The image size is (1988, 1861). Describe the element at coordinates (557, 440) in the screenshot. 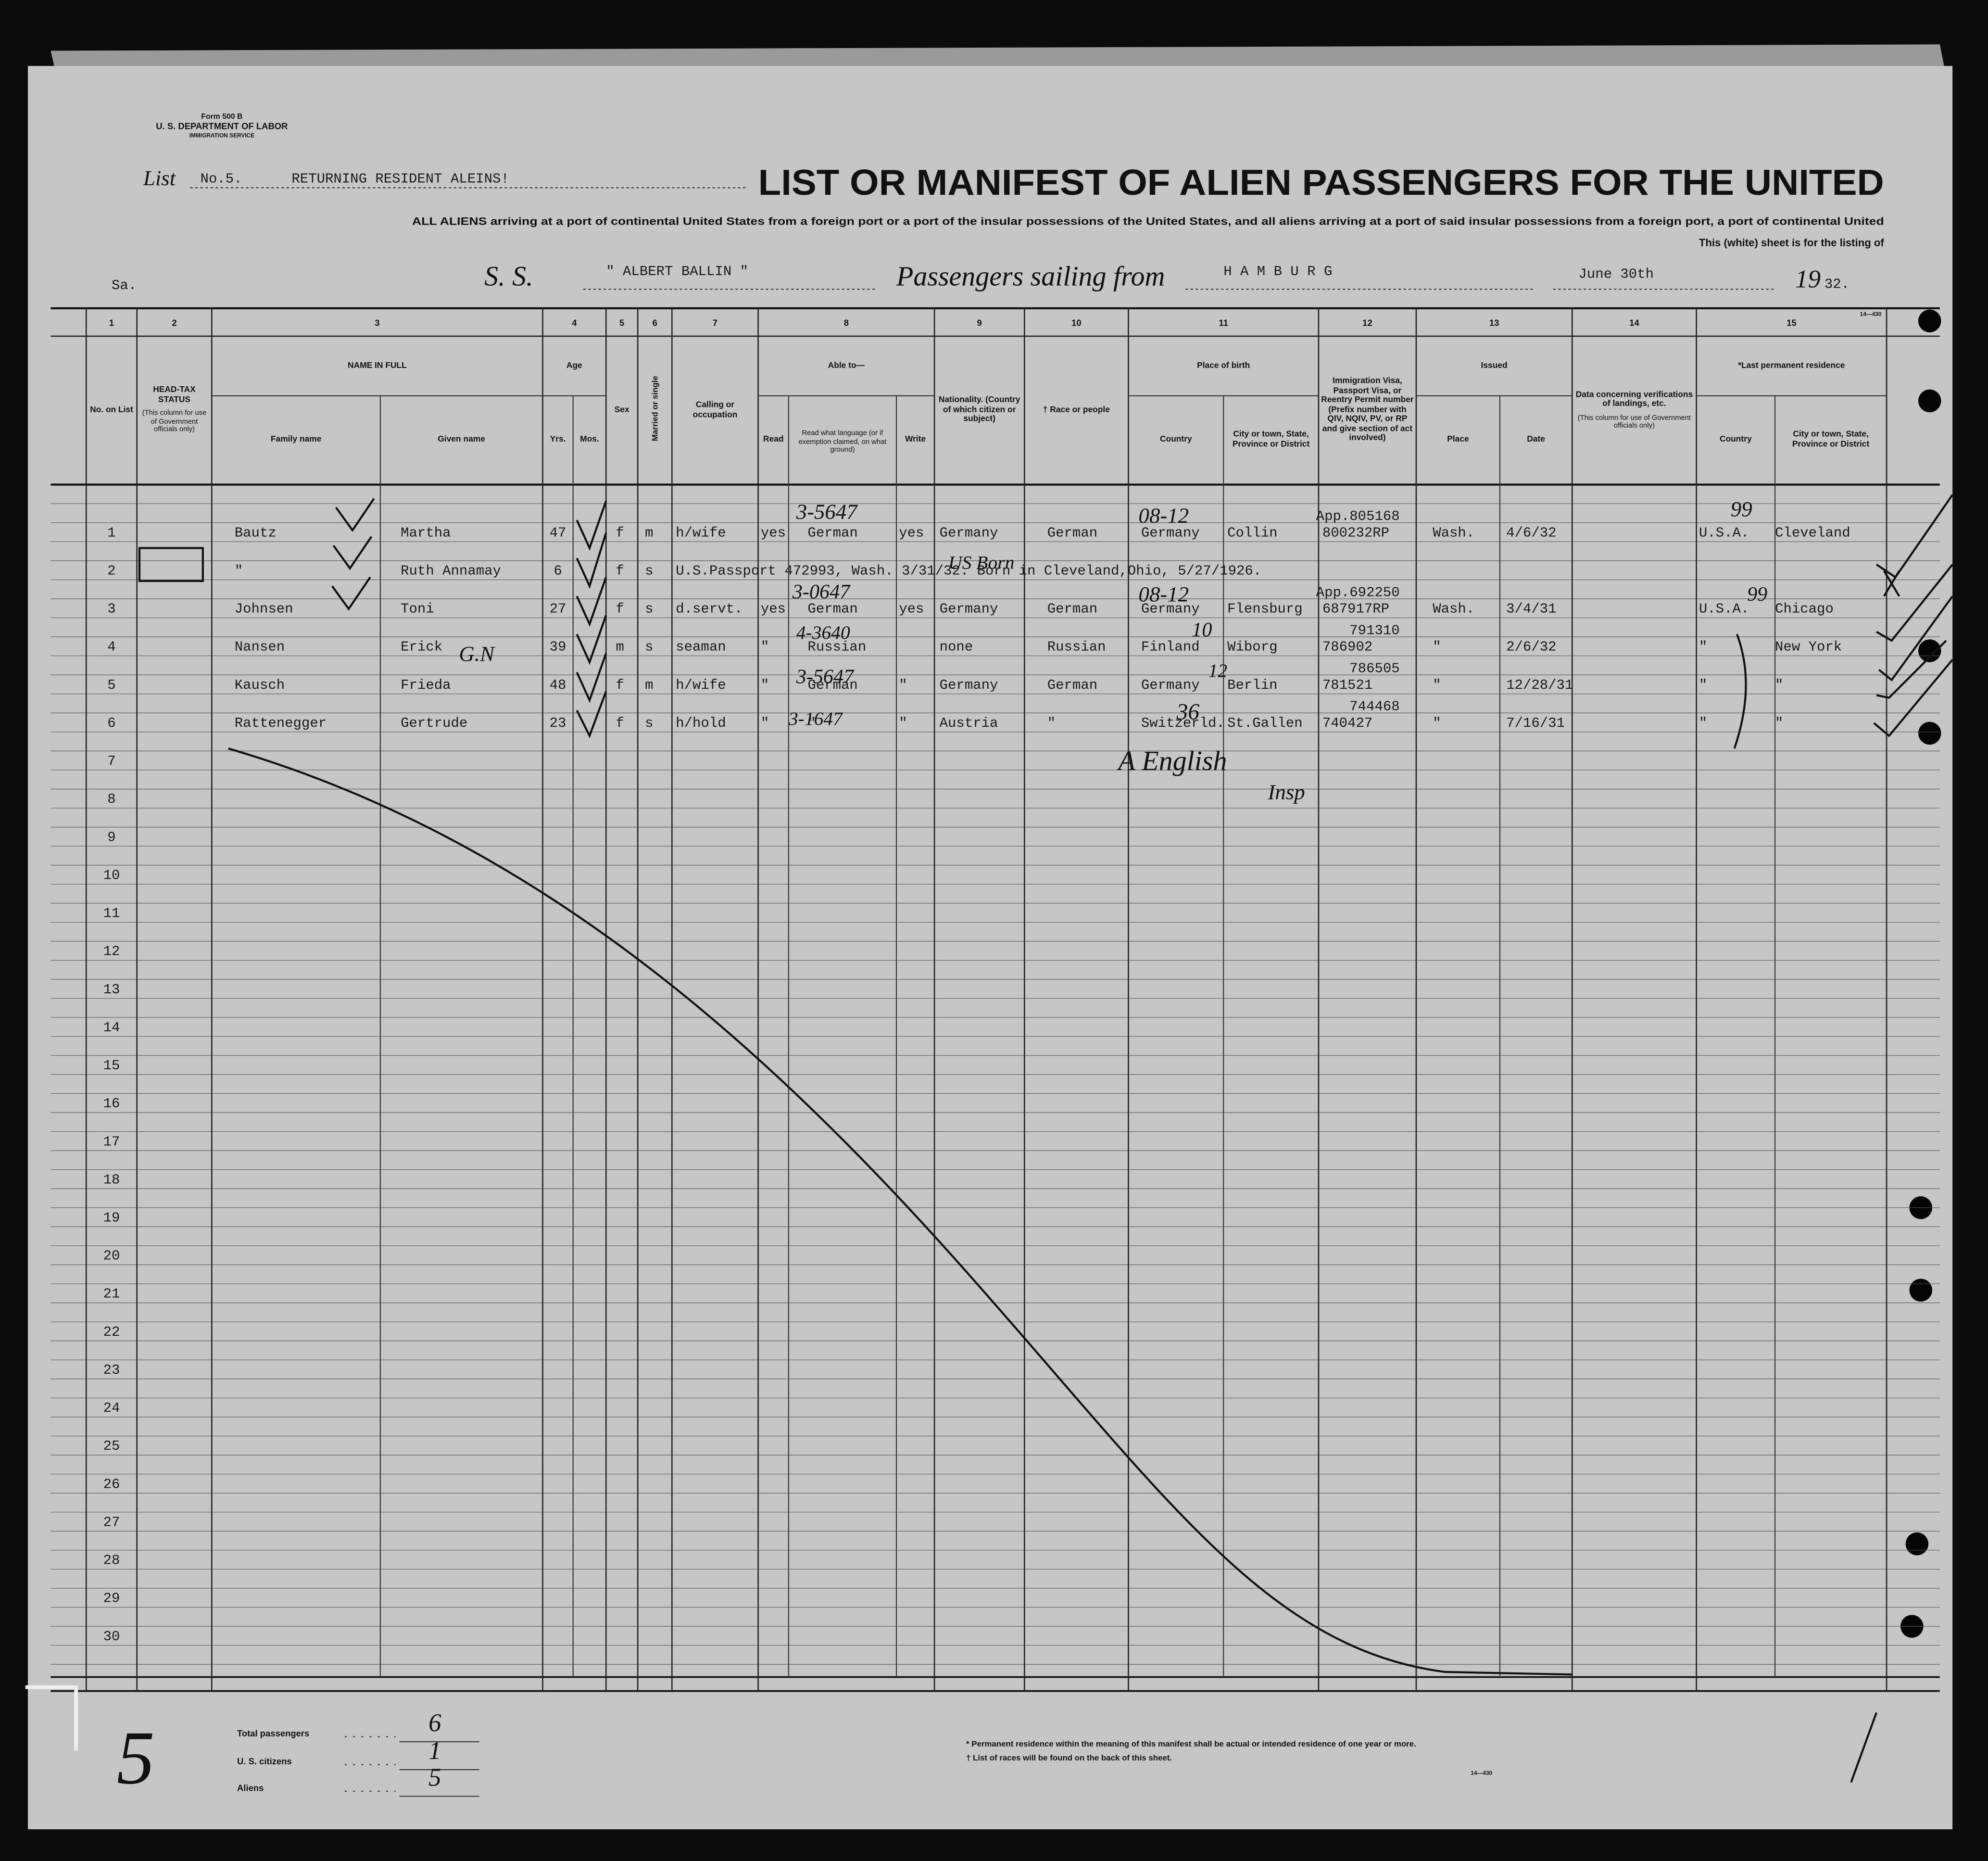

I see `column-subheader-box: Yrs.` at that location.